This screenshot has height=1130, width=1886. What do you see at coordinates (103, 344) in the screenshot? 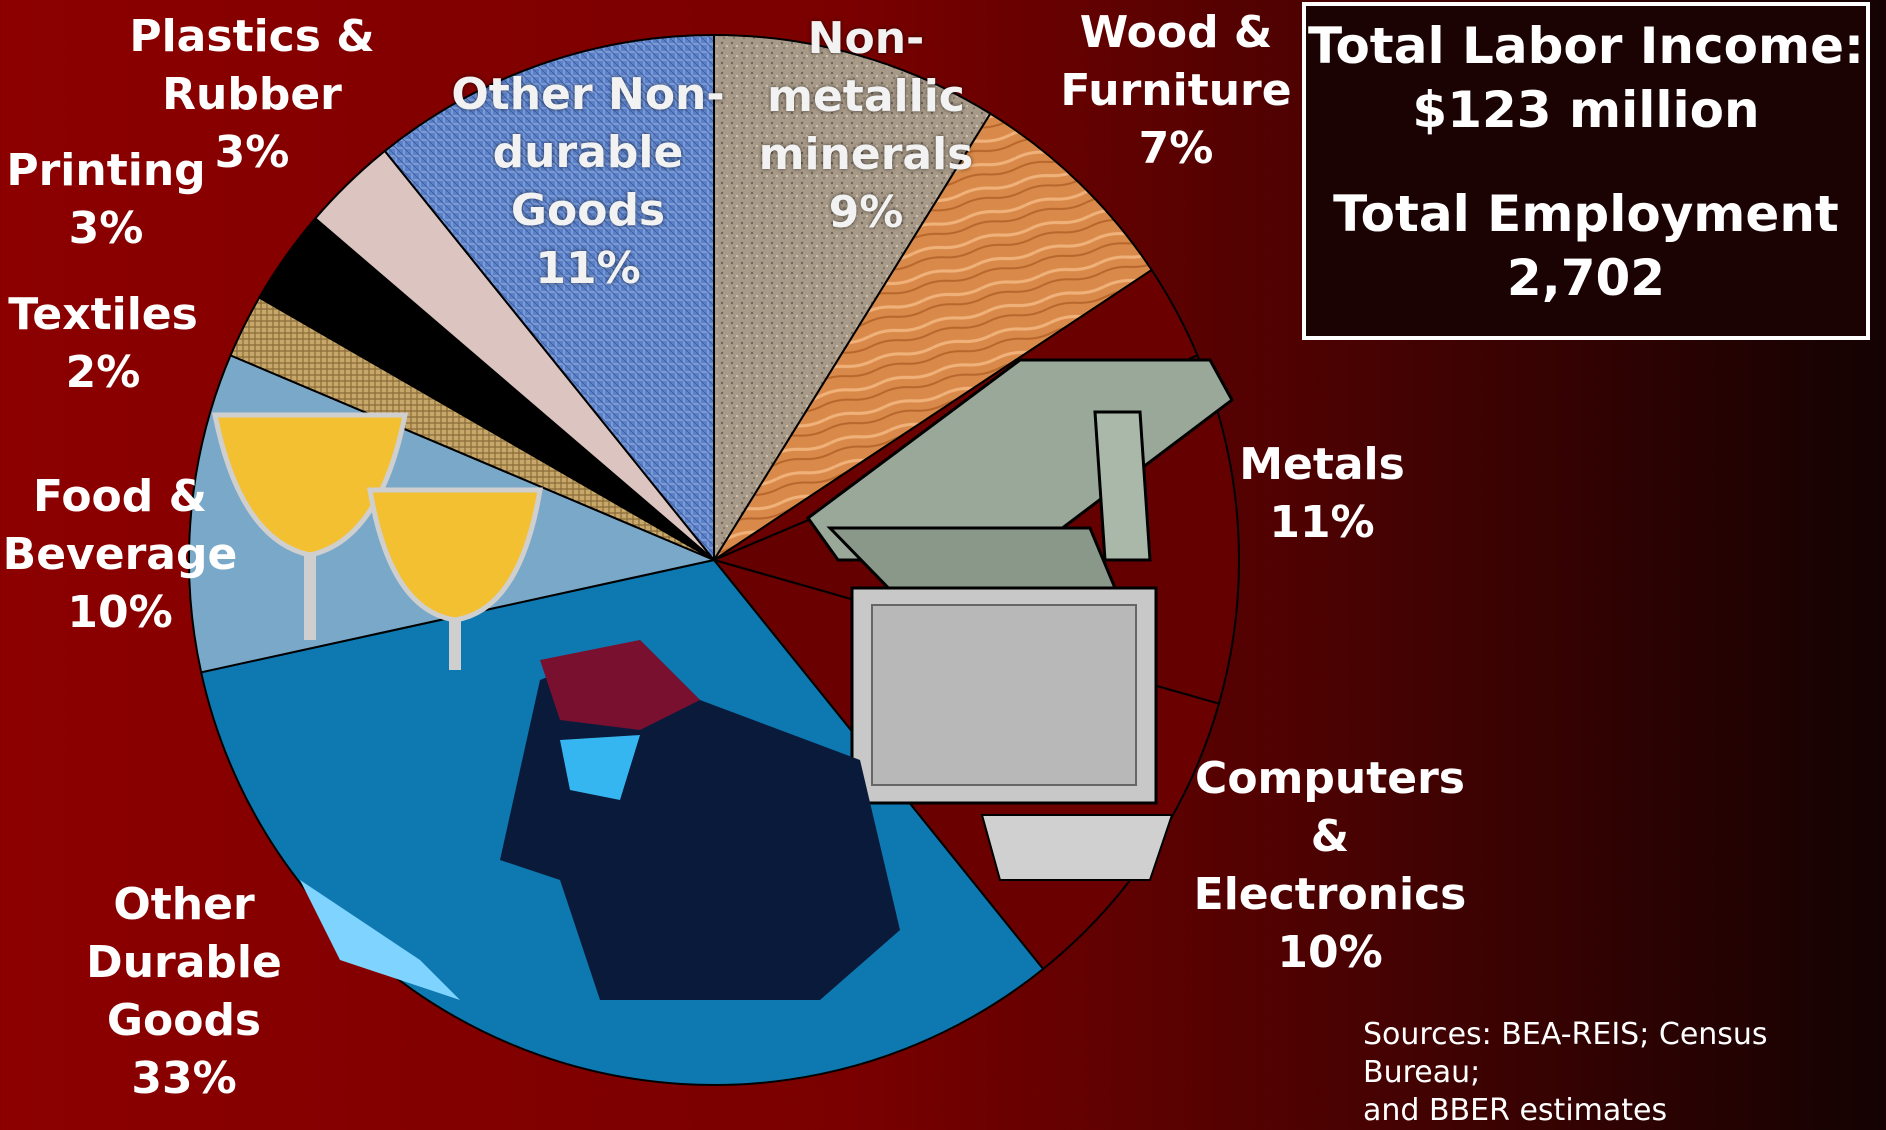
I see `slice-label-textiles: Textiles 2%` at bounding box center [103, 344].